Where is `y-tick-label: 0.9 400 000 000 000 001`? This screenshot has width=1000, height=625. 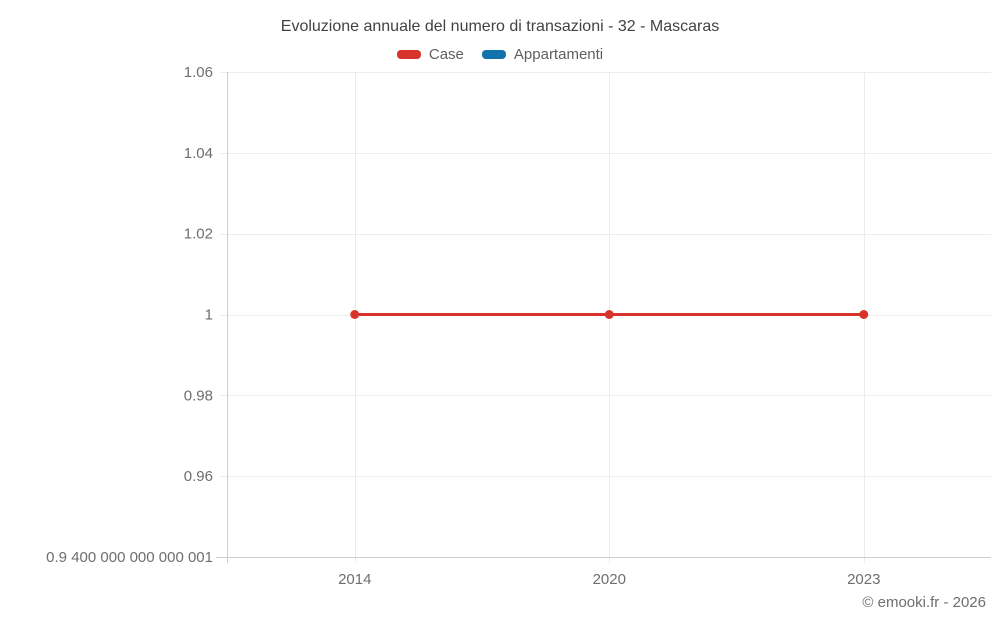 y-tick-label: 0.9 400 000 000 000 001 is located at coordinates (129, 557).